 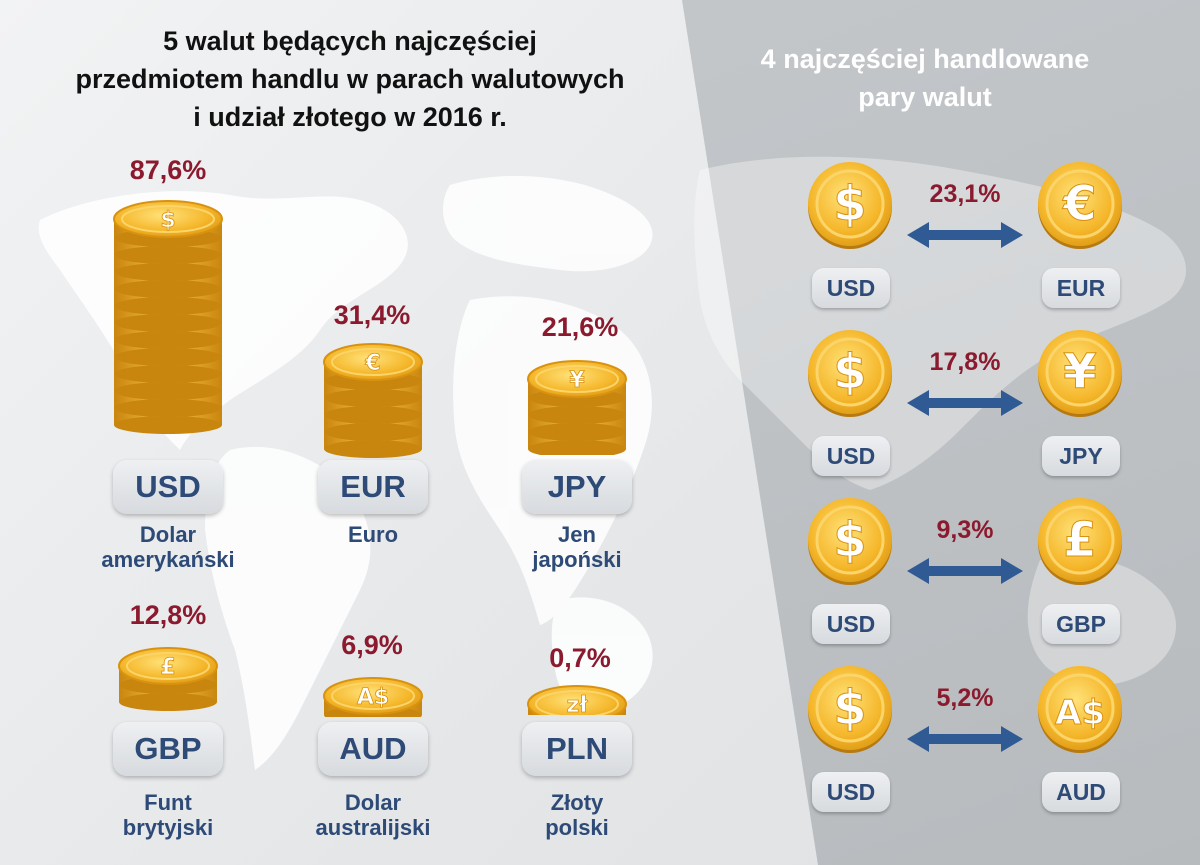 What do you see at coordinates (577, 827) in the screenshot?
I see `name-pln-line2: polski` at bounding box center [577, 827].